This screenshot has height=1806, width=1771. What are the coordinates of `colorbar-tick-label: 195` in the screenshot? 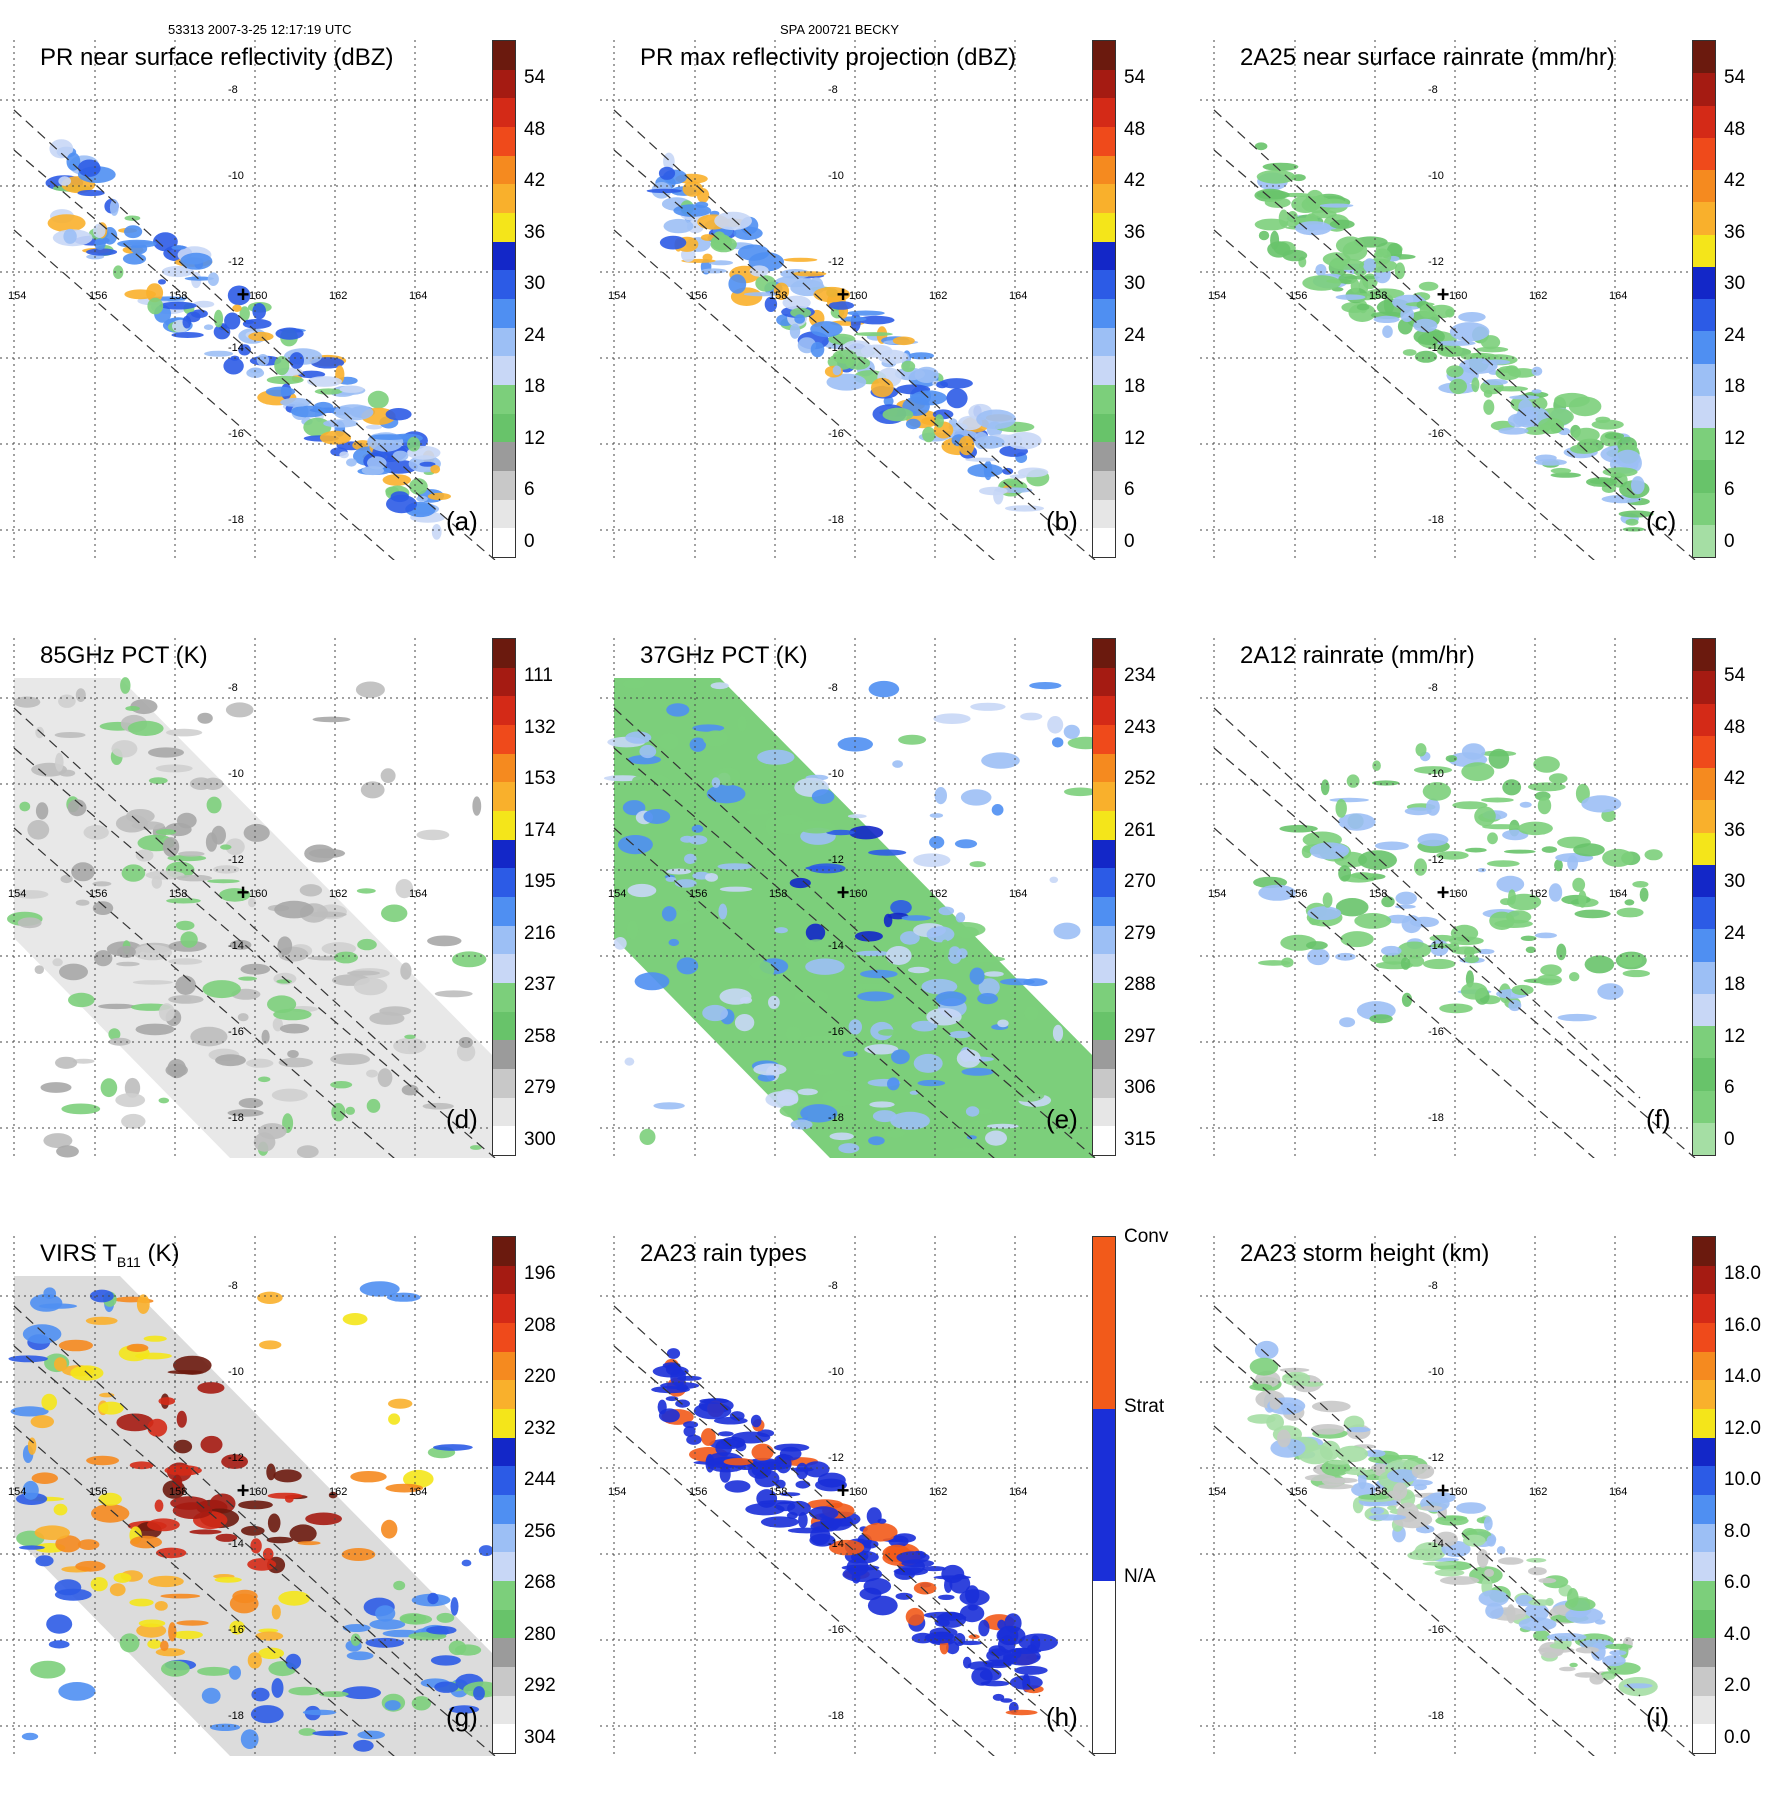 It's located at (540, 881).